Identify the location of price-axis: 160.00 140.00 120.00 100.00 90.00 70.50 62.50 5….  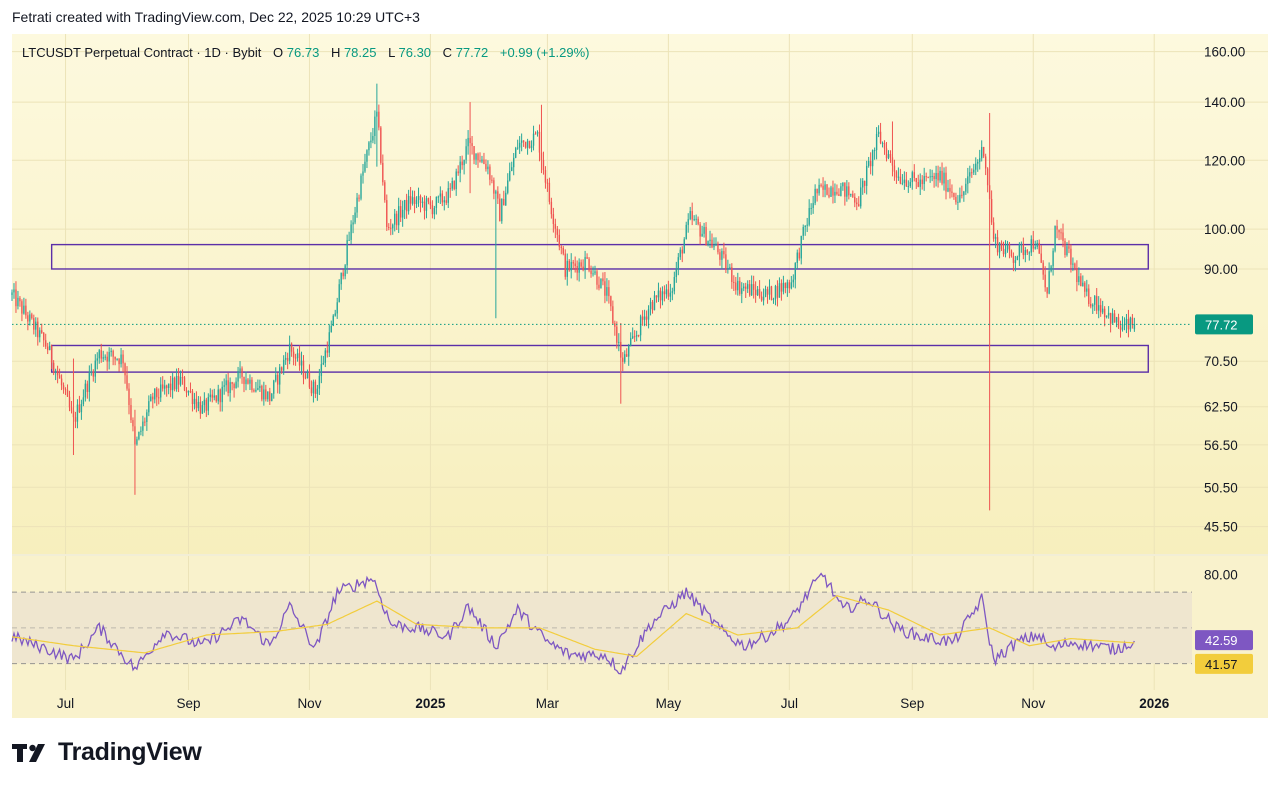
(1224, 290).